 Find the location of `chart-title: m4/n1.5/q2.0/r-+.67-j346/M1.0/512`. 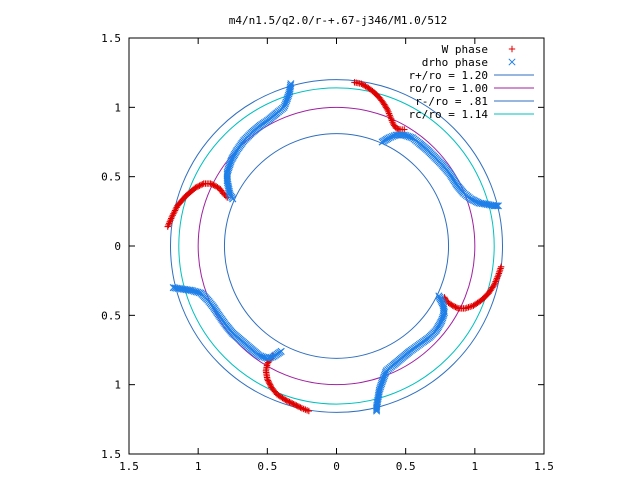

chart-title: m4/n1.5/q2.0/r-+.67-j346/M1.0/512 is located at coordinates (338, 20).